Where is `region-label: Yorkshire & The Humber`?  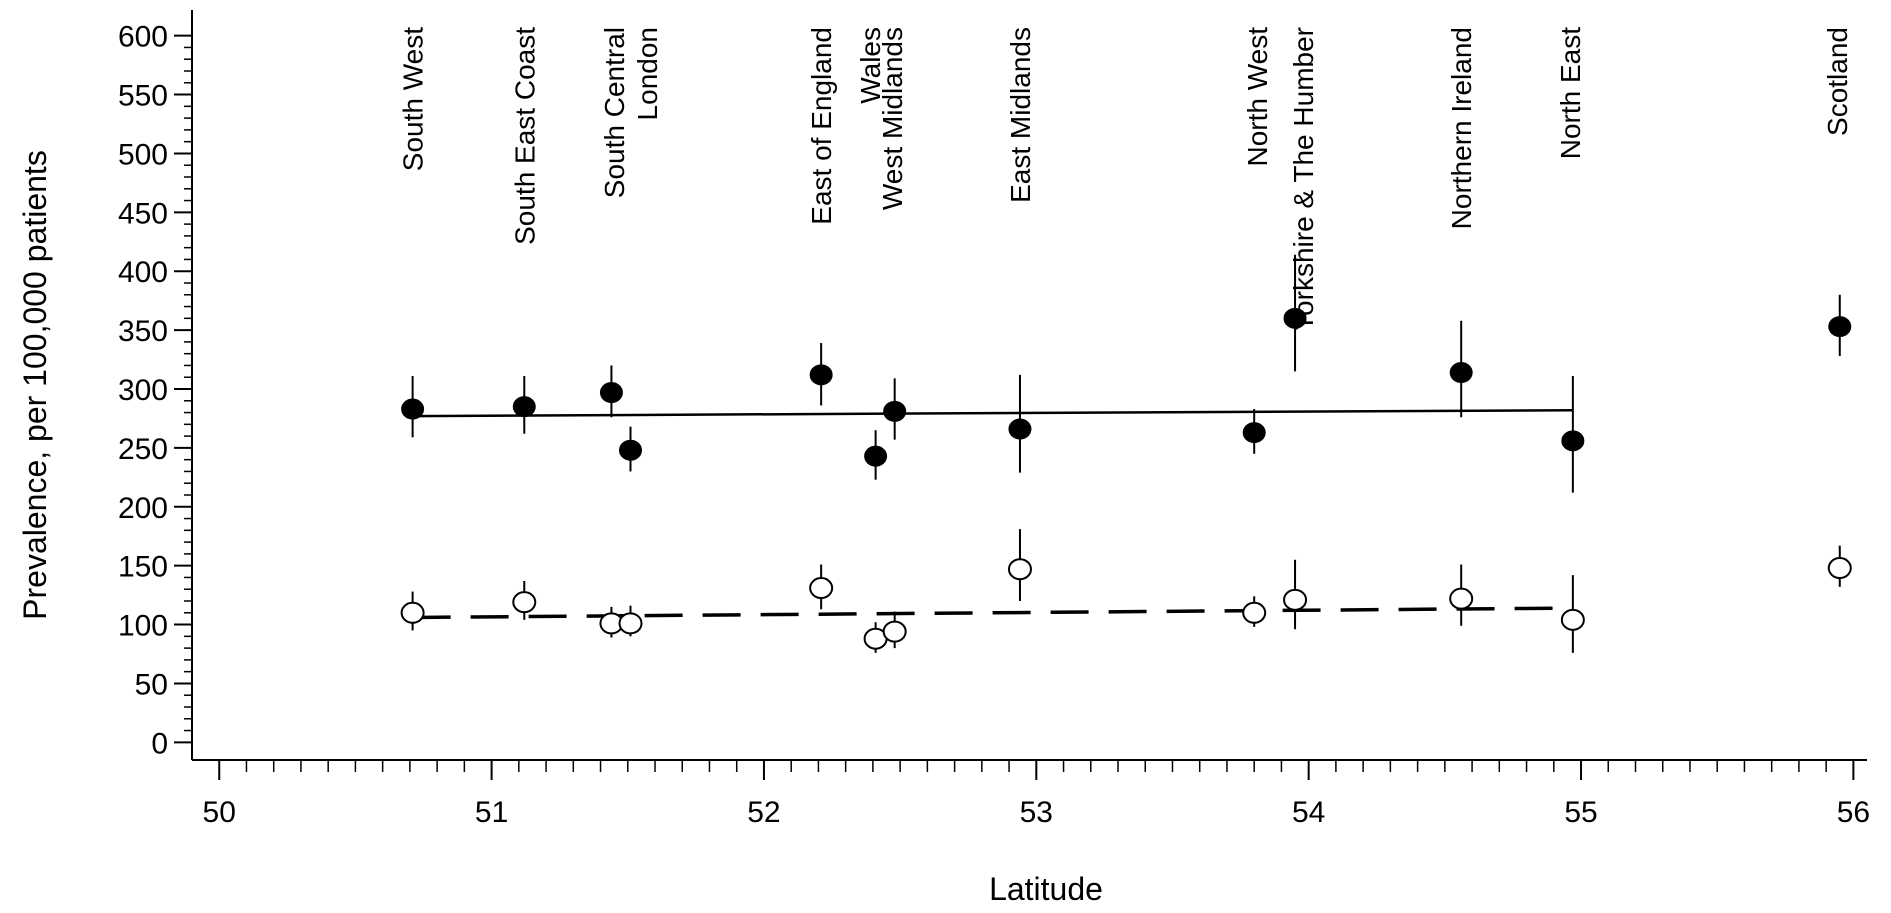
region-label: Yorkshire & The Humber is located at coordinates (1303, 179).